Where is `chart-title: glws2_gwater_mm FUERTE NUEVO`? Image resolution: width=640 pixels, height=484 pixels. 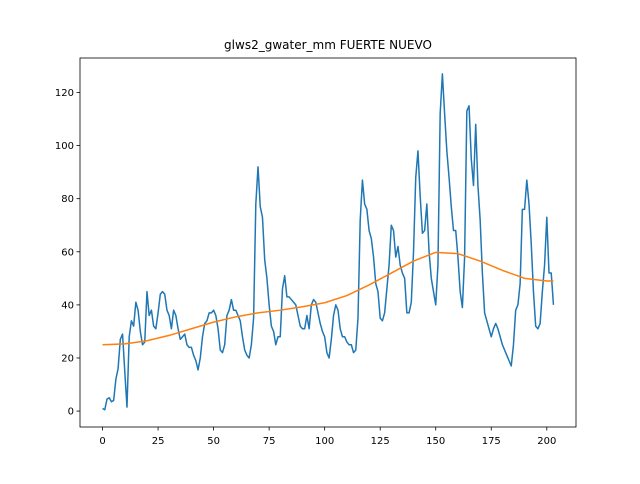 chart-title: glws2_gwater_mm FUERTE NUEVO is located at coordinates (328, 45).